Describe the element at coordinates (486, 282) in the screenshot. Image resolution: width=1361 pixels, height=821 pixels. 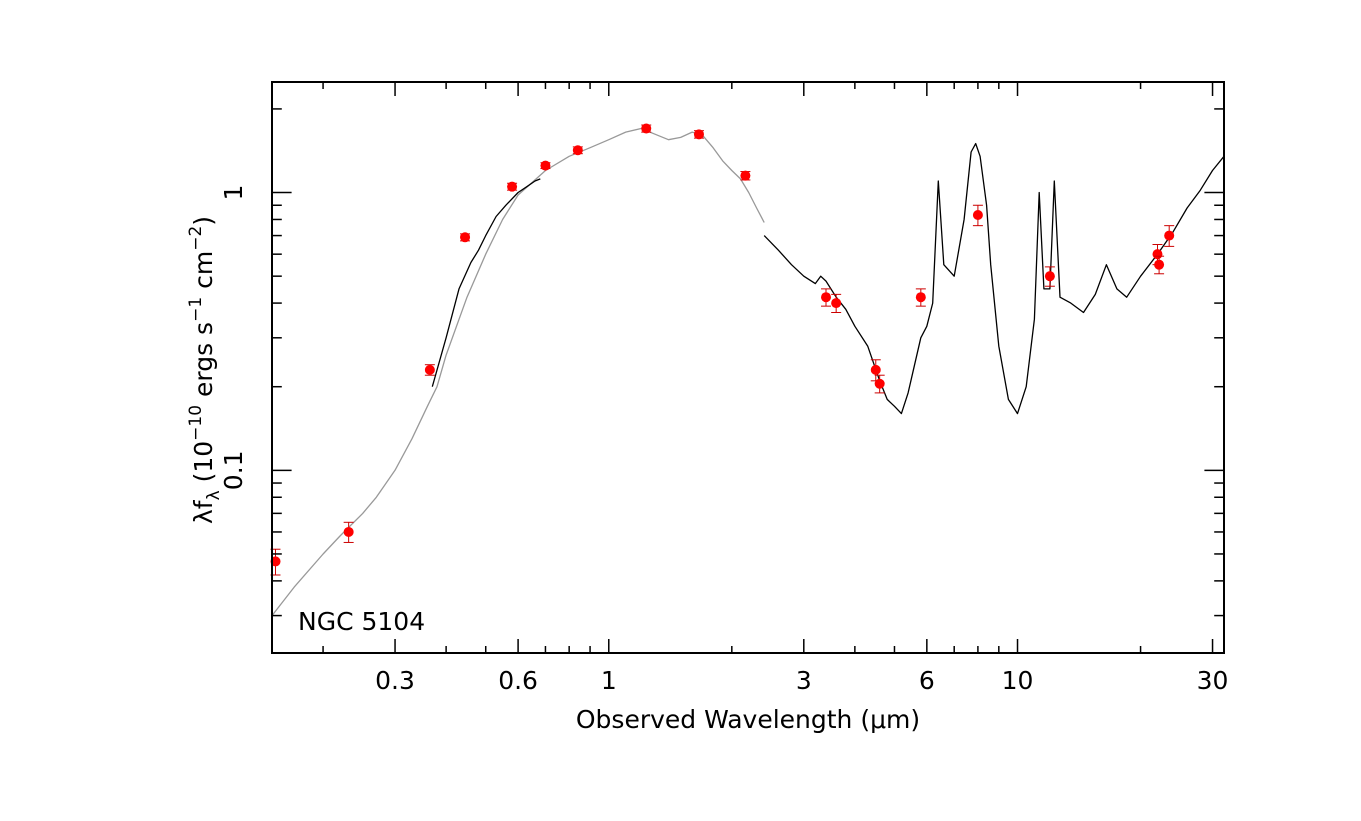
I see `optical-spectrum-curve` at that location.